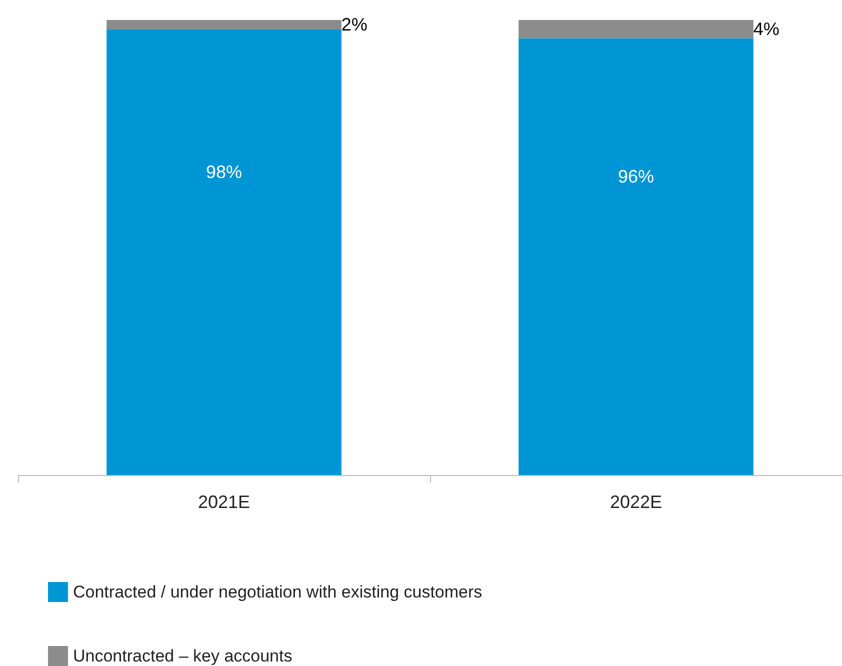 The height and width of the screenshot is (666, 842). Describe the element at coordinates (766, 29) in the screenshot. I see `data-label: 4%` at that location.